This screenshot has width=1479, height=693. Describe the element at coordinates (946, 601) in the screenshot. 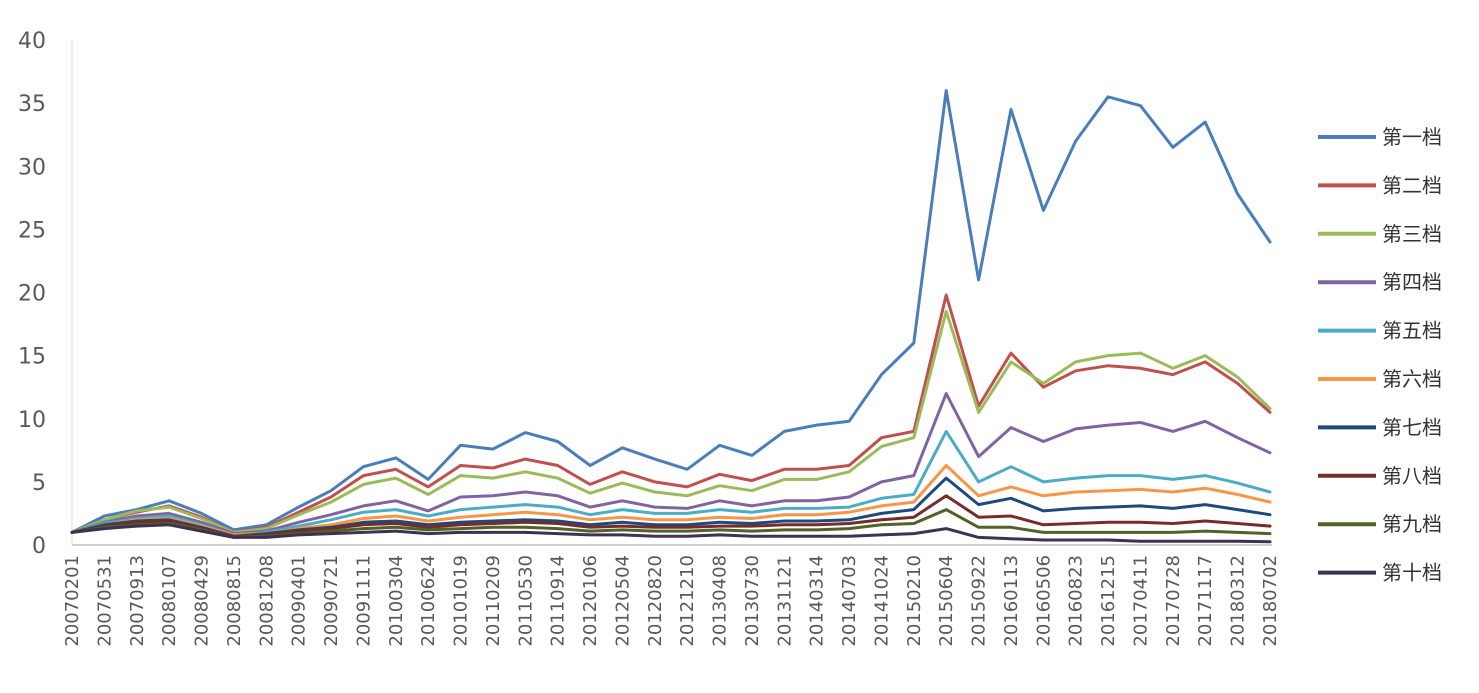

I see `x-tick-label: 20150604` at that location.